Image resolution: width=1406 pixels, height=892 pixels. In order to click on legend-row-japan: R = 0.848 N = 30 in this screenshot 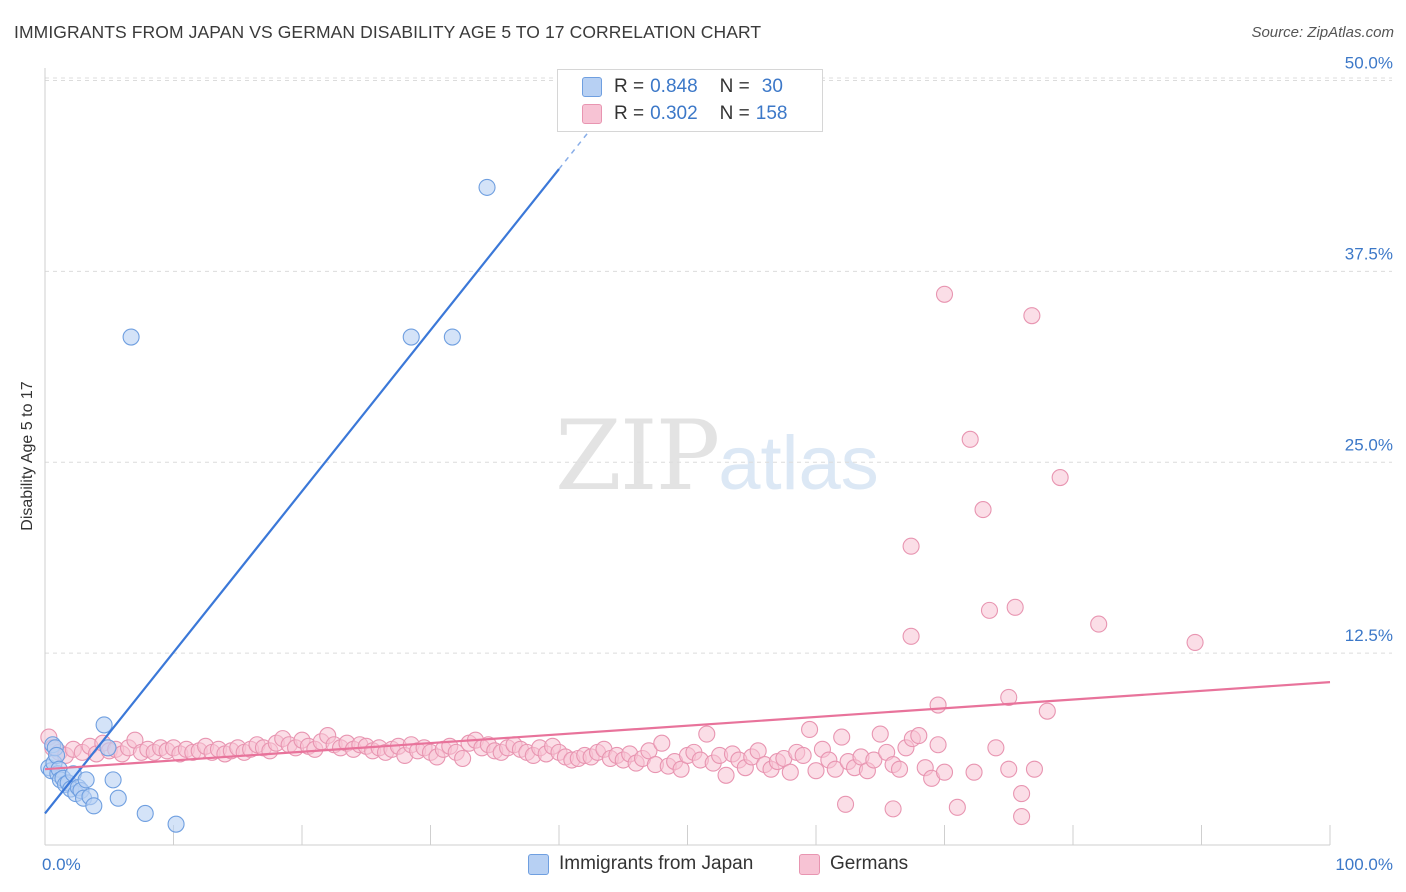, I will do `click(682, 87)`.